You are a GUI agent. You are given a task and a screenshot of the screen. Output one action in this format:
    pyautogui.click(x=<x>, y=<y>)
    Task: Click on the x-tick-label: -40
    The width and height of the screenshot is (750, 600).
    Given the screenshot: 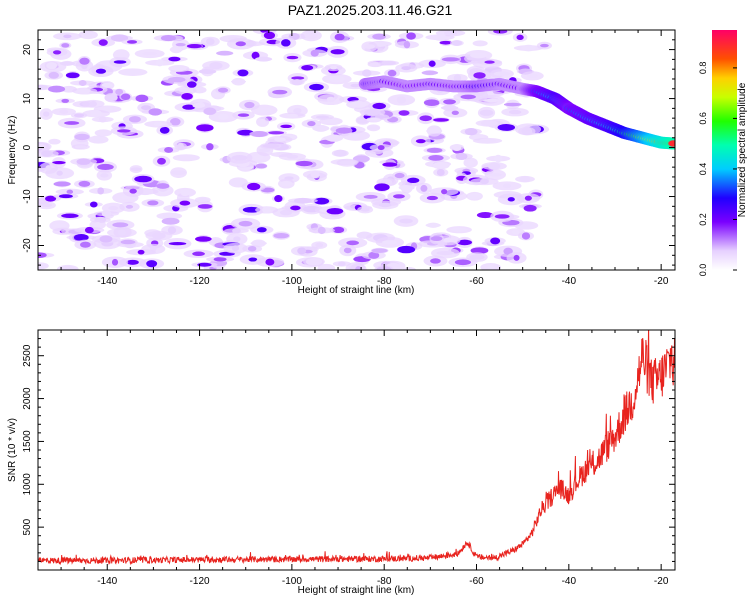 What is the action you would take?
    pyautogui.click(x=569, y=281)
    